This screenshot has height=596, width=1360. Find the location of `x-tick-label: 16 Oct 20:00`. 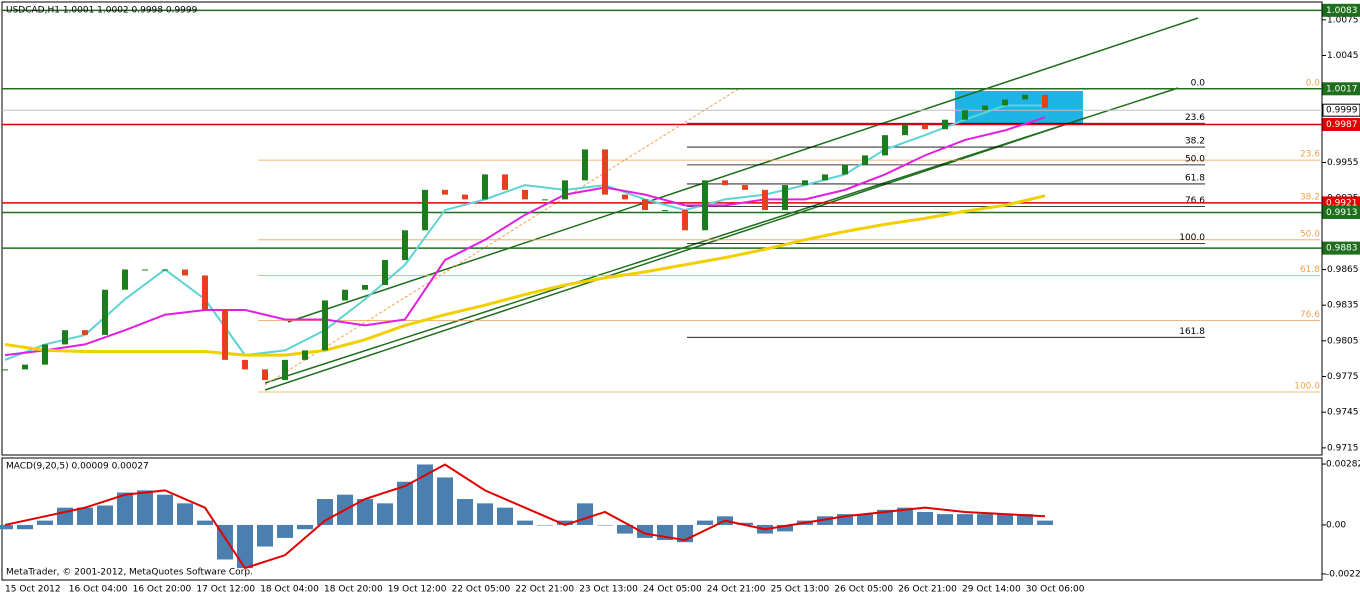

x-tick-label: 16 Oct 20:00 is located at coordinates (162, 590).